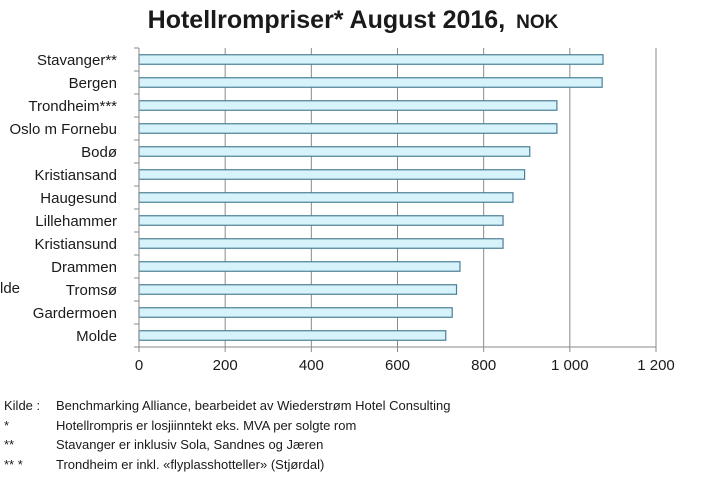  Describe the element at coordinates (75, 175) in the screenshot. I see `category-label: Kristiansand` at that location.